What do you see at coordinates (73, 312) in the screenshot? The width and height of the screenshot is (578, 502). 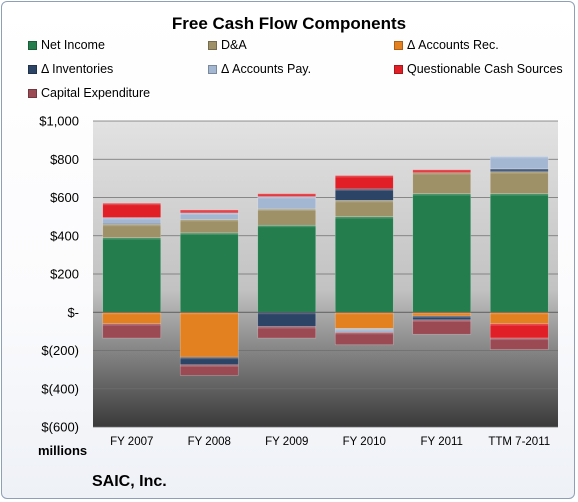 I see `y-tick-label: $-` at bounding box center [73, 312].